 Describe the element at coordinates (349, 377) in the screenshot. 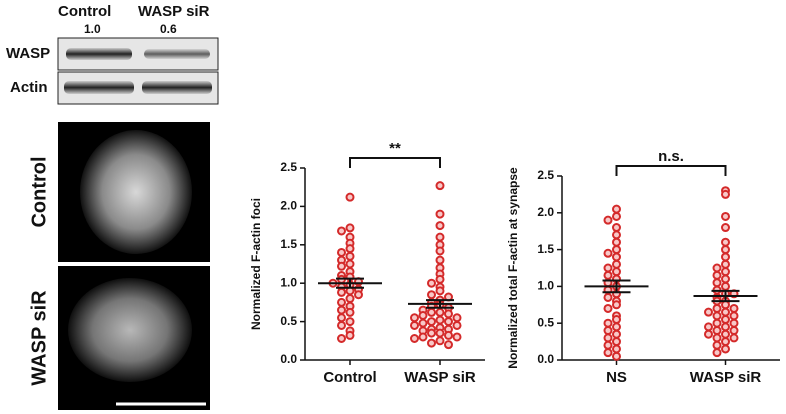

I see `x-tick-label: Control` at that location.